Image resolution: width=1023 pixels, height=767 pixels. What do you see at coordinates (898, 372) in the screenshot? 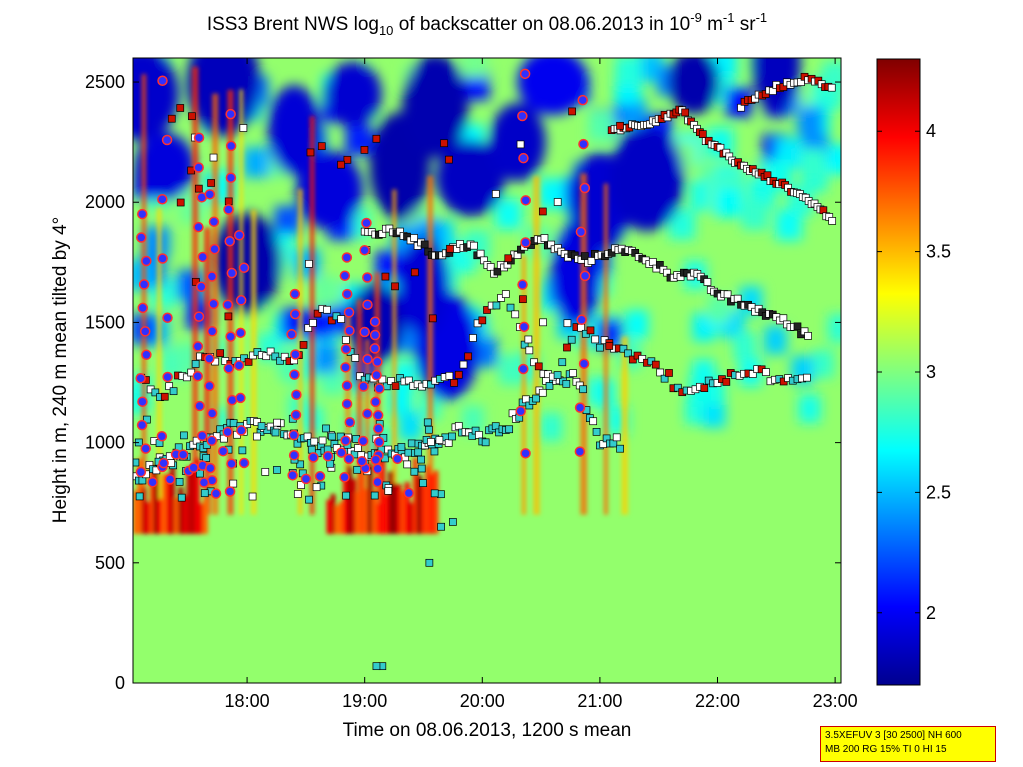
I see `colorbar-gradient` at bounding box center [898, 372].